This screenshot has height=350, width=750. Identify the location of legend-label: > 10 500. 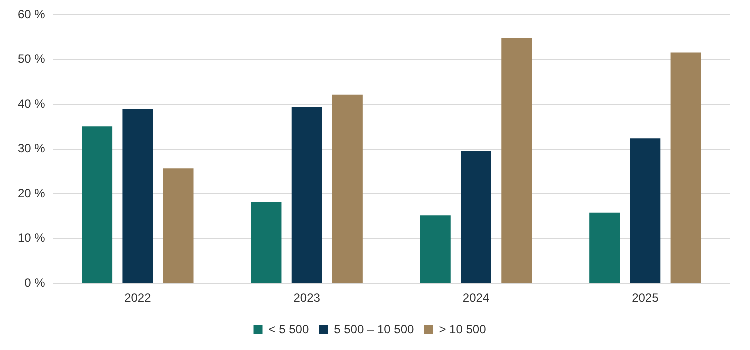
(463, 329).